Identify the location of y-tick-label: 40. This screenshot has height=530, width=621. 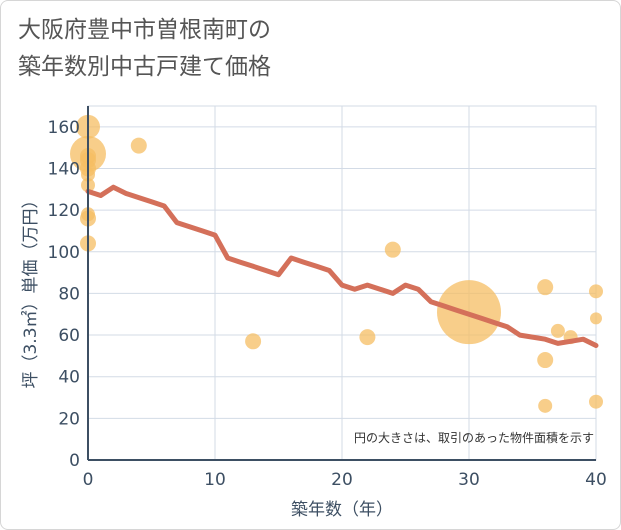
(69, 378).